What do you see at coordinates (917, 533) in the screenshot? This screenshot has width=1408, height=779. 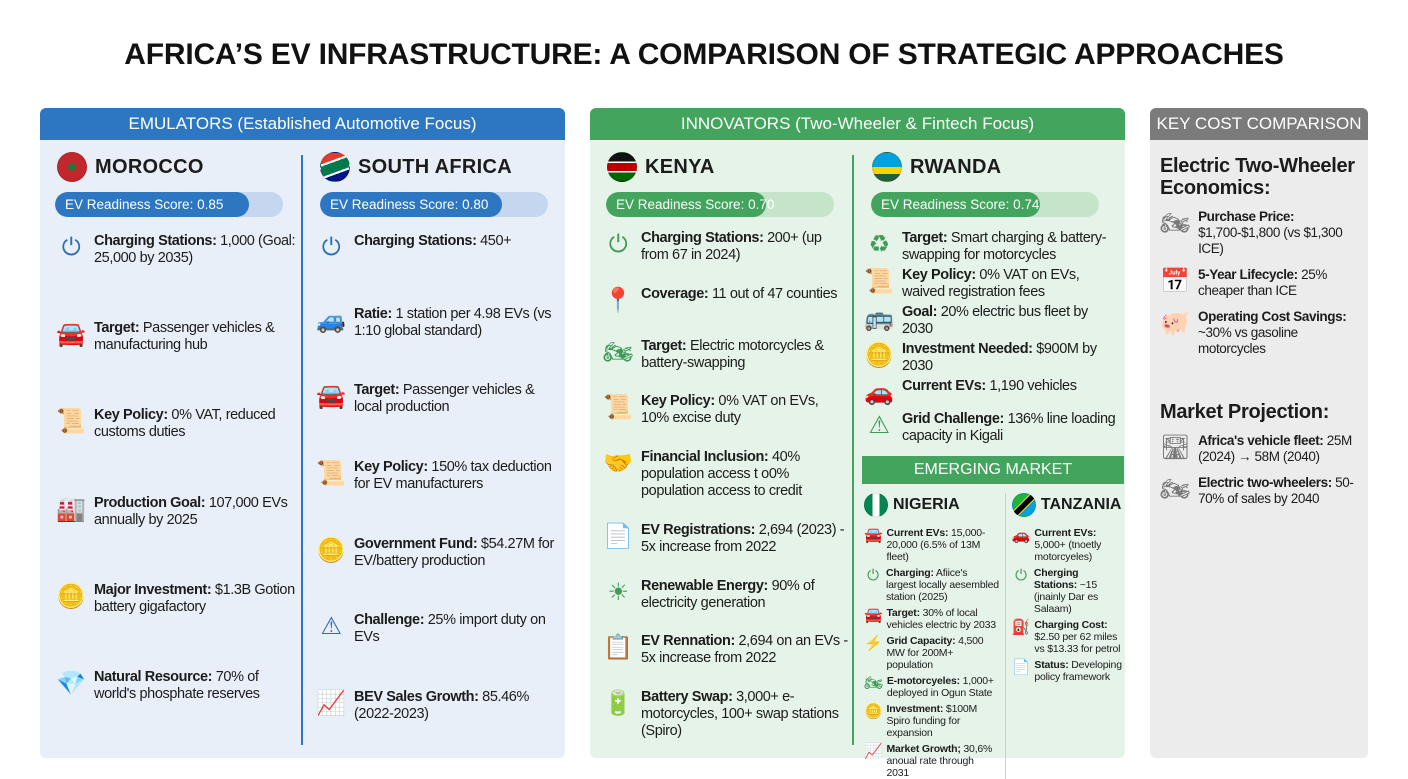 I see `info-label: Current EVs:` at bounding box center [917, 533].